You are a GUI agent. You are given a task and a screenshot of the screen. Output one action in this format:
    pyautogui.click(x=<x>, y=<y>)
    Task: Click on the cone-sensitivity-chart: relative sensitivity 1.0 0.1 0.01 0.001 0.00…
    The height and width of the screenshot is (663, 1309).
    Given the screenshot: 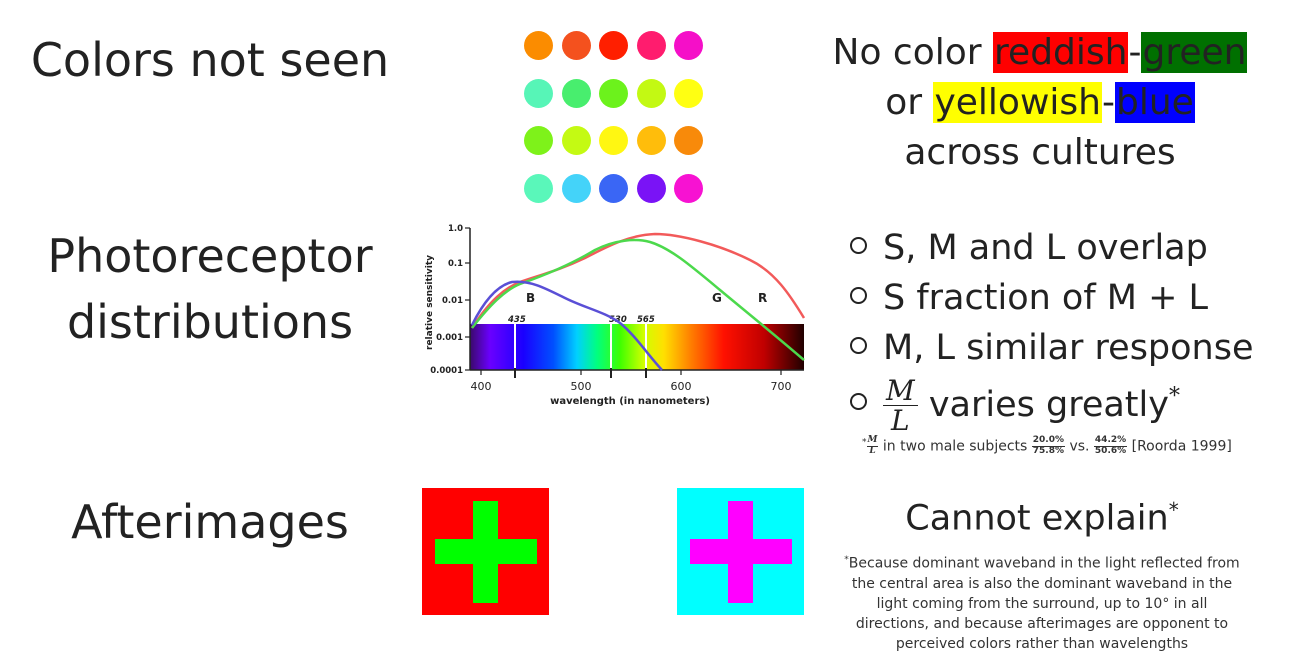 What is the action you would take?
    pyautogui.click(x=615, y=315)
    